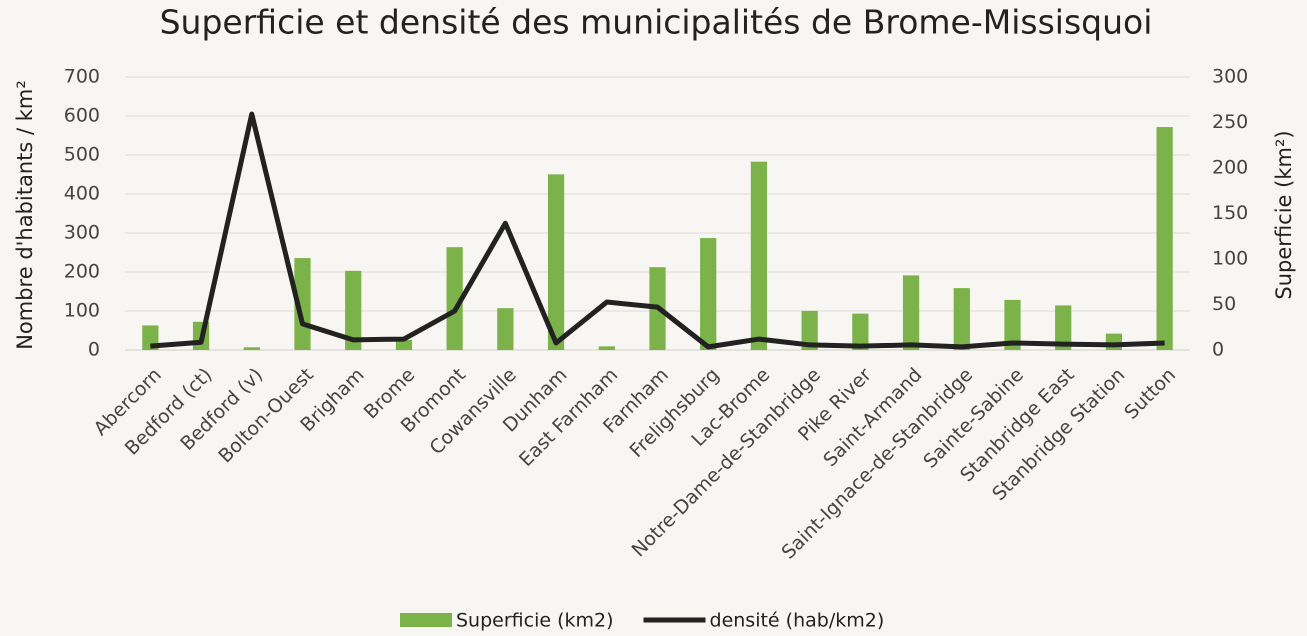 The width and height of the screenshot is (1307, 636). I want to click on y2-tick-label: 250, so click(1230, 122).